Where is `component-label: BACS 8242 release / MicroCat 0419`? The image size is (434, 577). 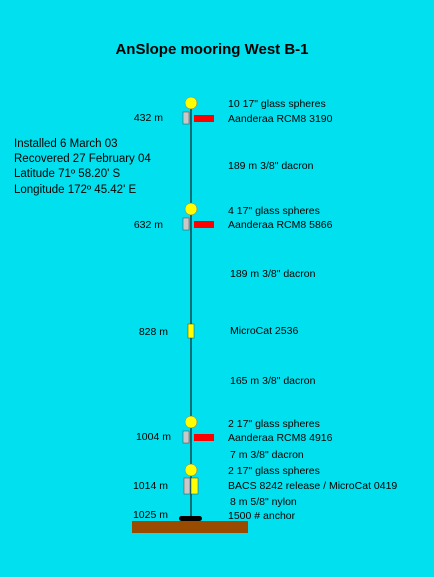 component-label: BACS 8242 release / MicroCat 0419 is located at coordinates (312, 486).